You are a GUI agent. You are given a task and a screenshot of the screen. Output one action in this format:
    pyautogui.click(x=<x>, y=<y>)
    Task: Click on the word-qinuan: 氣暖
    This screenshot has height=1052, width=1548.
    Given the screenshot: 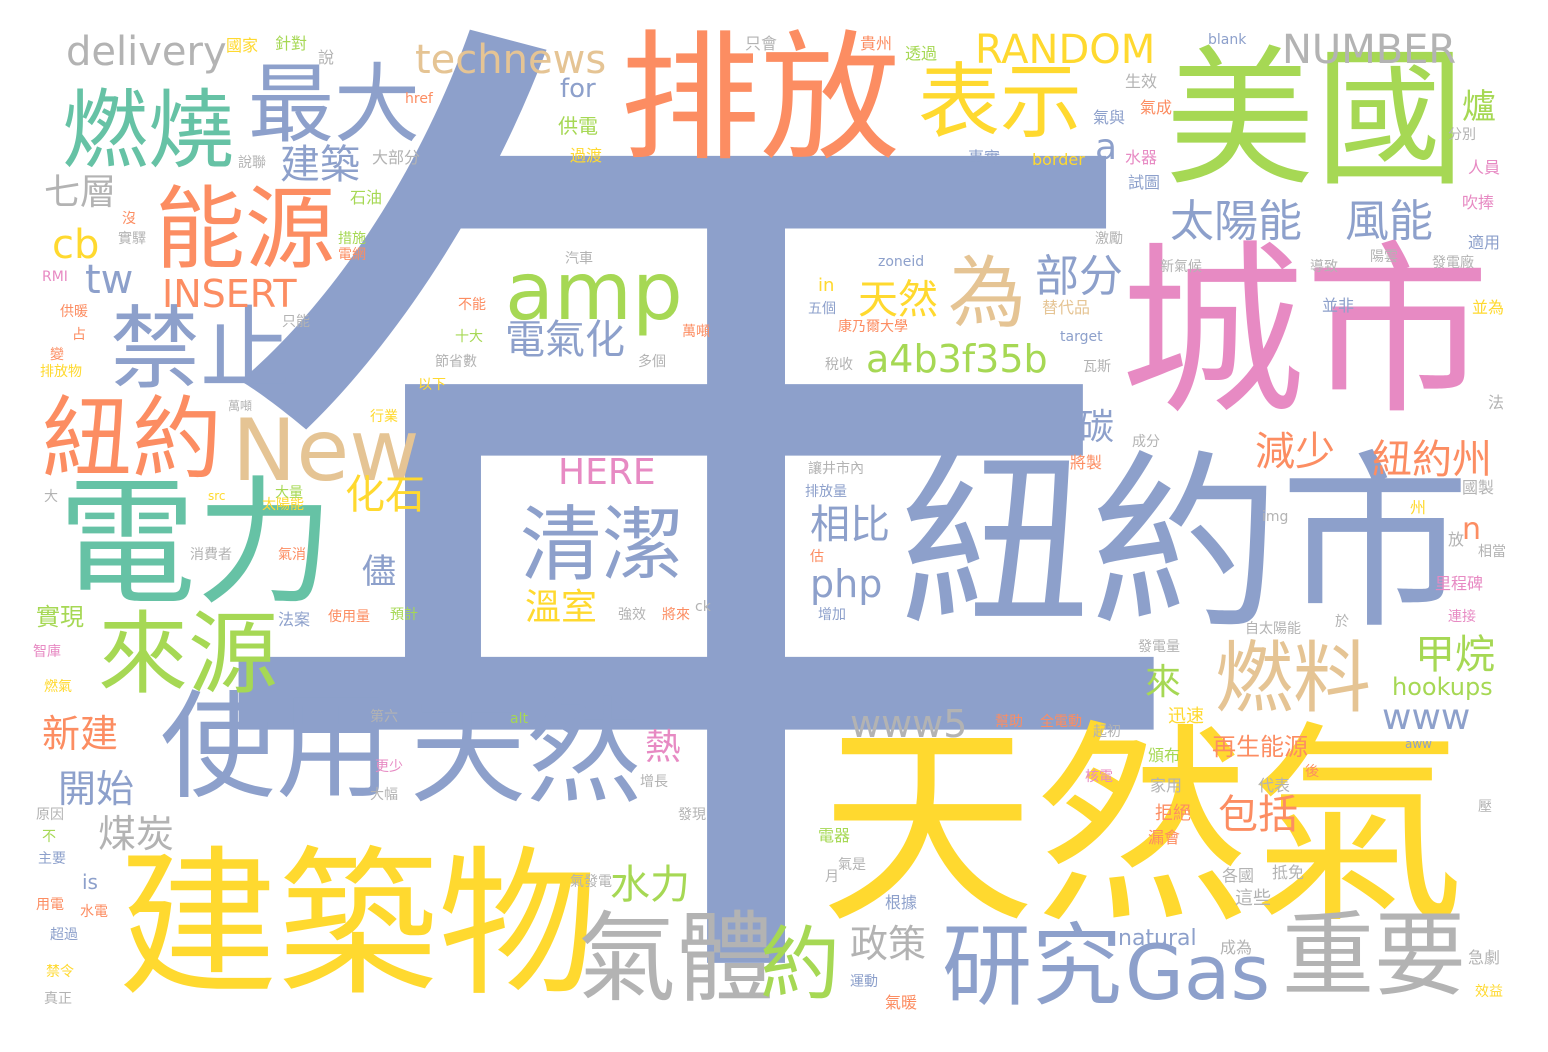 What is the action you would take?
    pyautogui.click(x=901, y=1002)
    